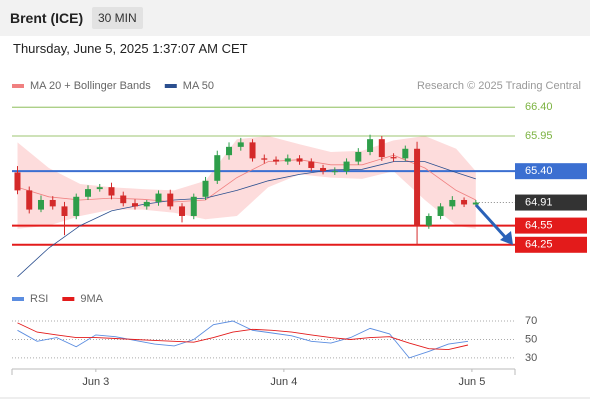  I want to click on y-tick-label: 30, so click(531, 358).